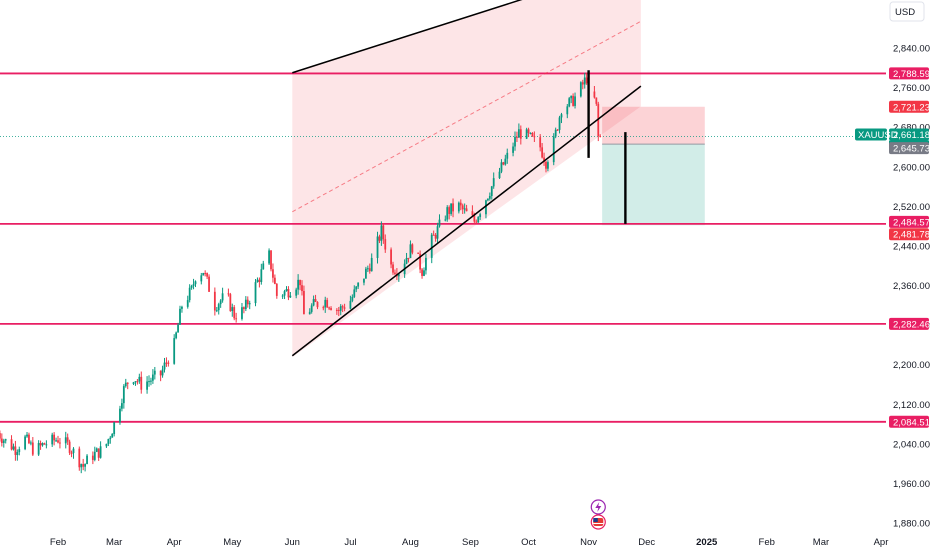 The height and width of the screenshot is (555, 932). Describe the element at coordinates (909, 222) in the screenshot. I see `price-badge-level: 2,484.57` at that location.